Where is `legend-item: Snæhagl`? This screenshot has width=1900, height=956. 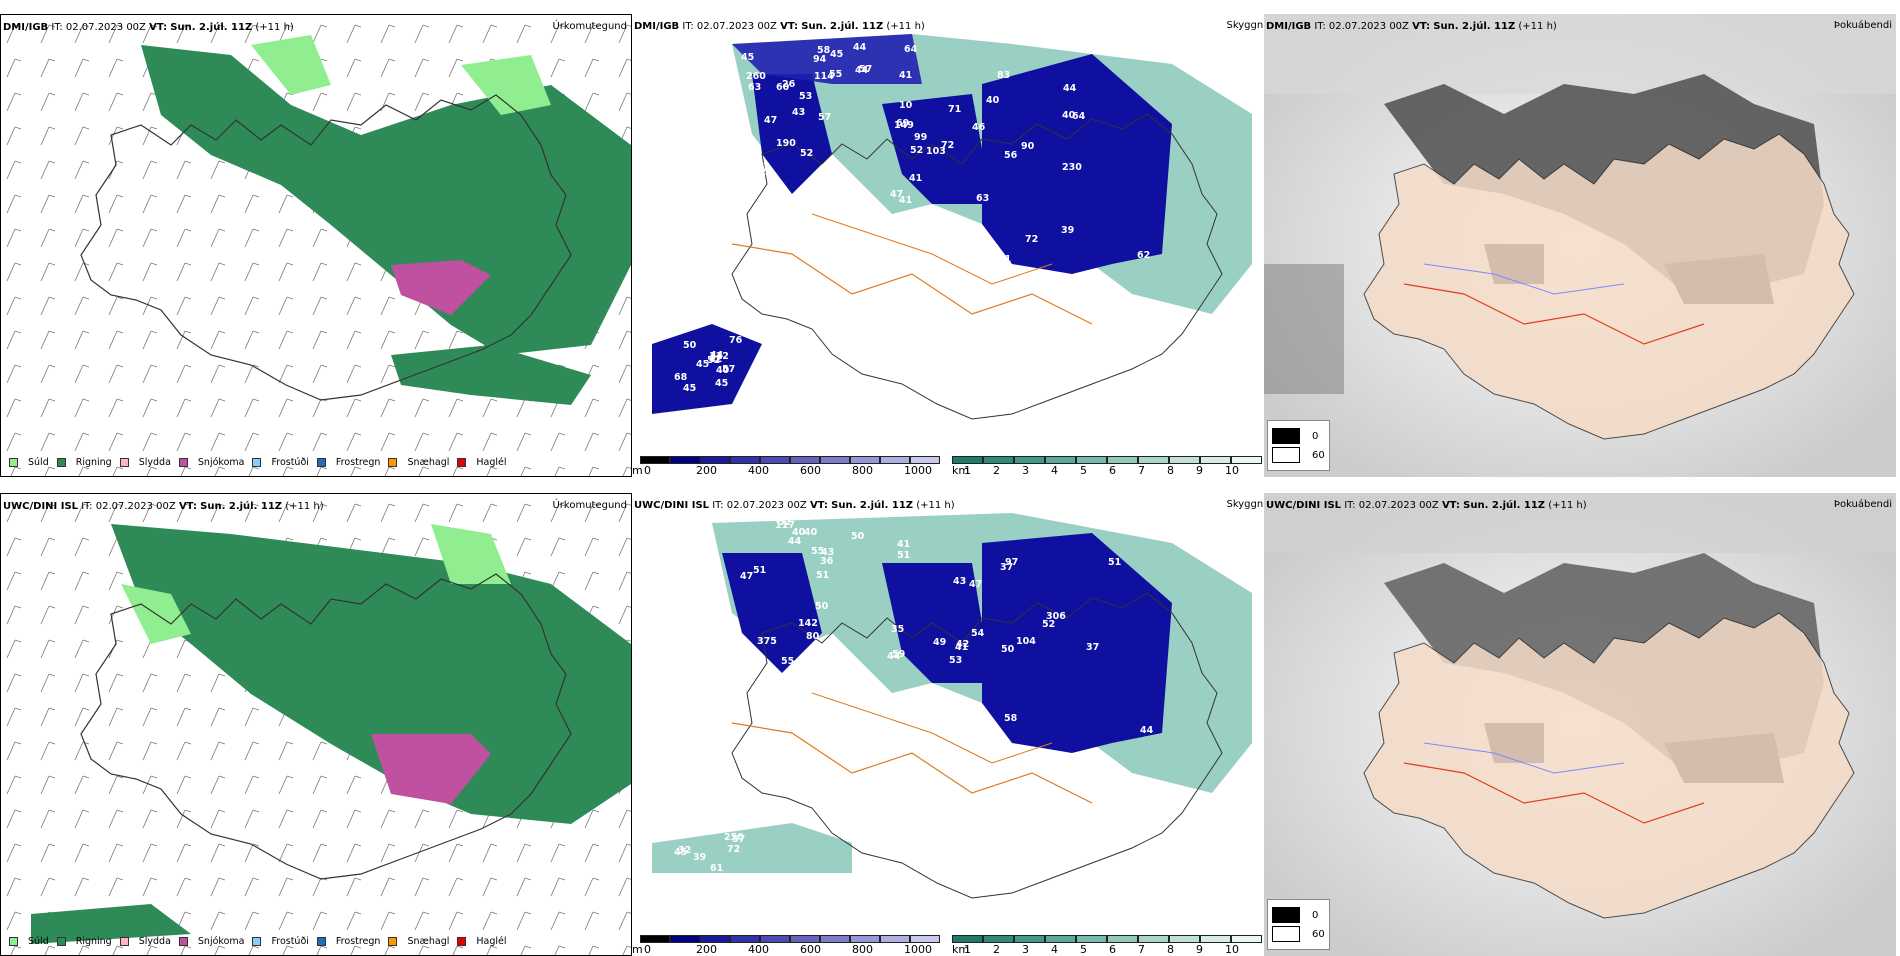
legend-item: Snæhagl is located at coordinates (418, 941).